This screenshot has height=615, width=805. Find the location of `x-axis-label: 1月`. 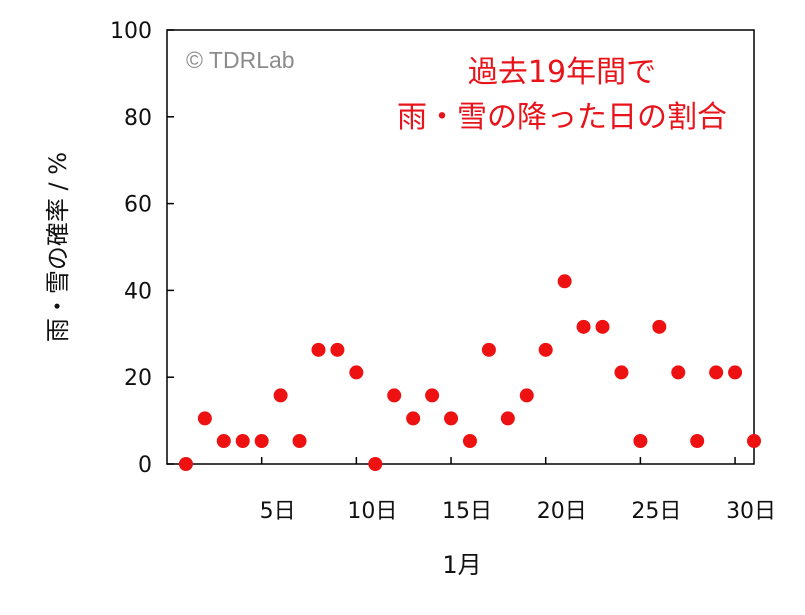

x-axis-label: 1月 is located at coordinates (461, 565).